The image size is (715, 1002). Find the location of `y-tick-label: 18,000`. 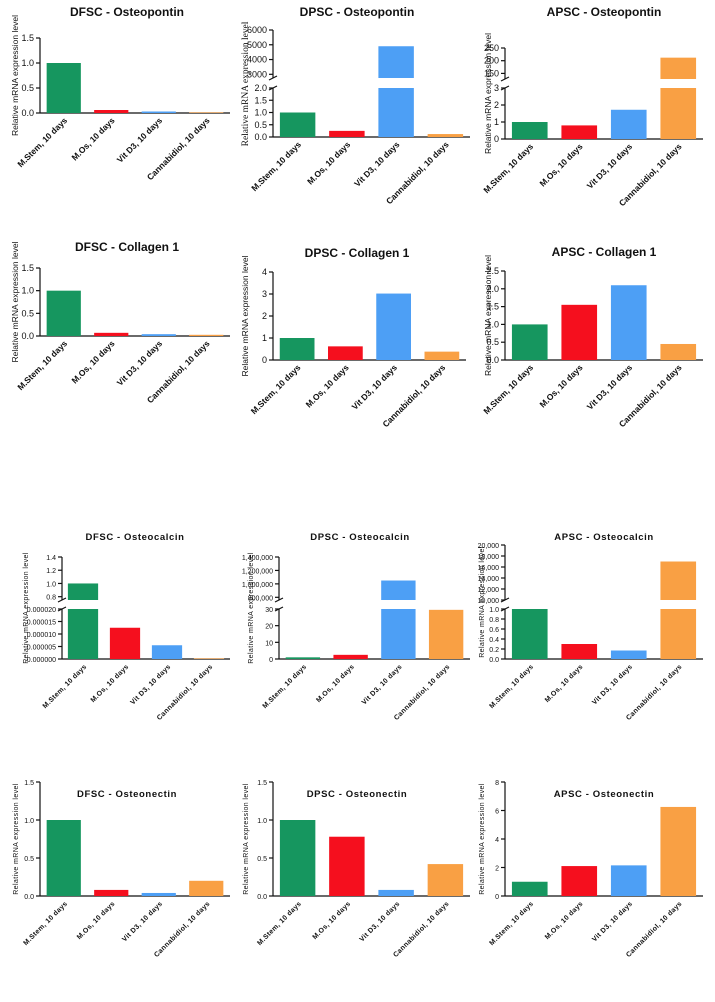

y-tick-label: 18,000 is located at coordinates (489, 557).